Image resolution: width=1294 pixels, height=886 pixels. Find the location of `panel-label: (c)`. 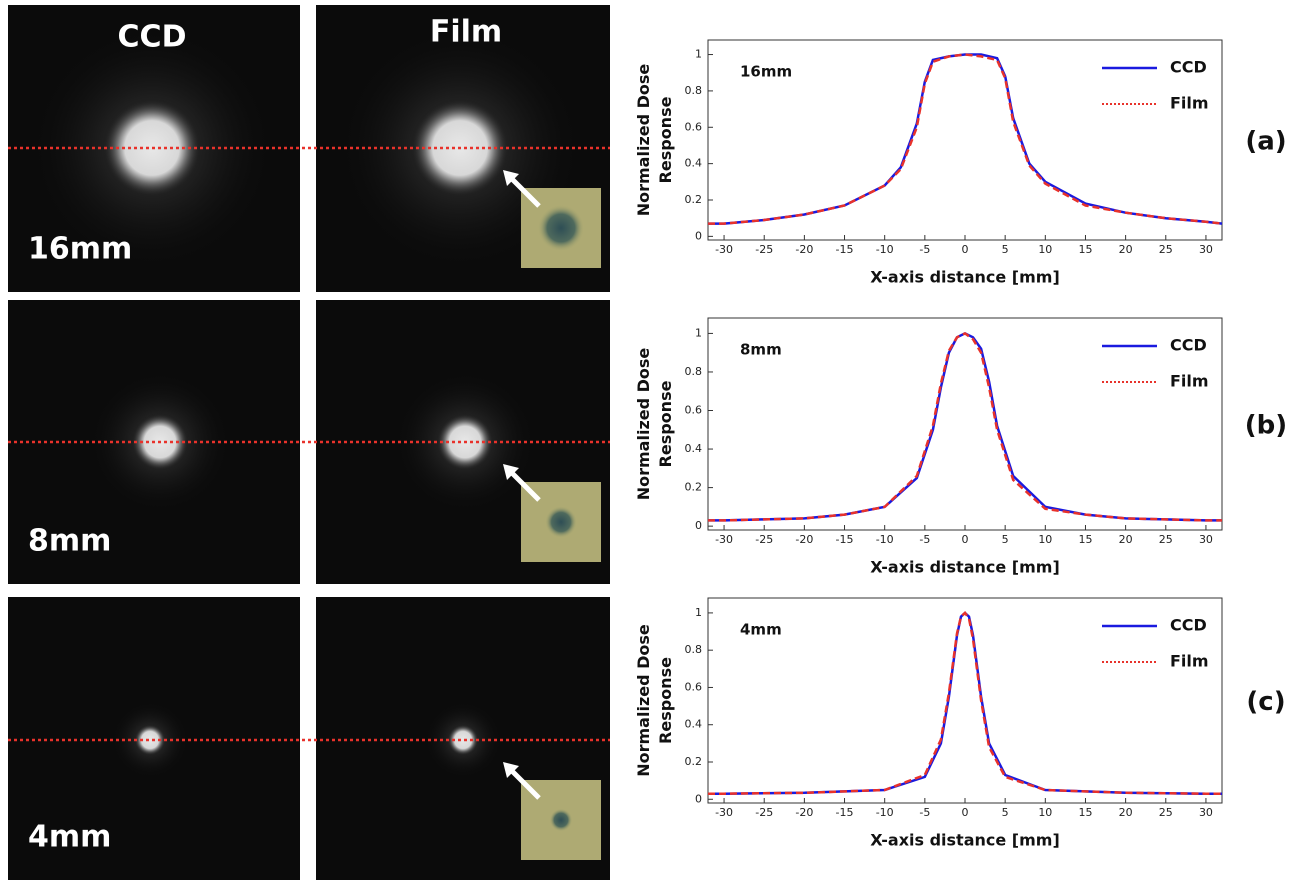

panel-label: (c) is located at coordinates (1265, 702).